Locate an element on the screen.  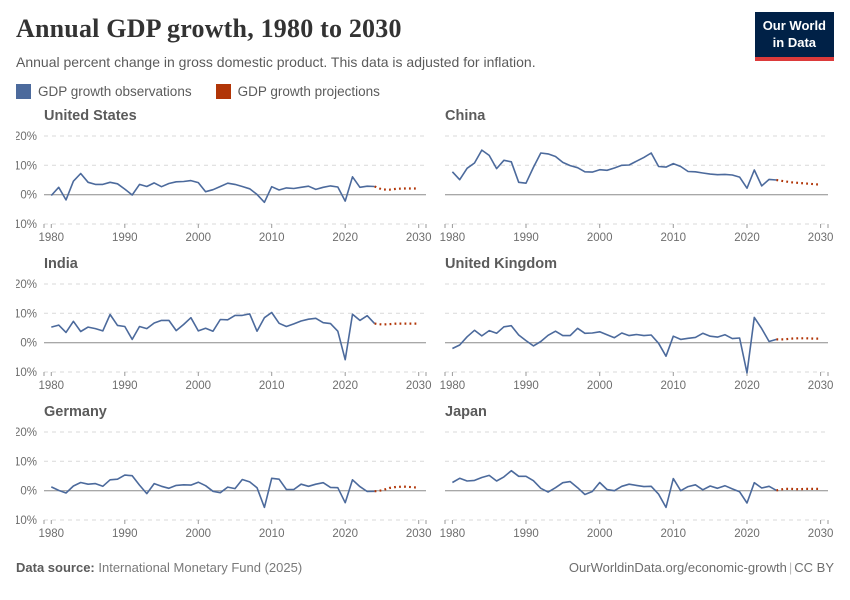
chart-plot-germany: 1980 1990 2000 2010 2020 2030 20% 10% 0% -10% is located at coordinates (224, 483).